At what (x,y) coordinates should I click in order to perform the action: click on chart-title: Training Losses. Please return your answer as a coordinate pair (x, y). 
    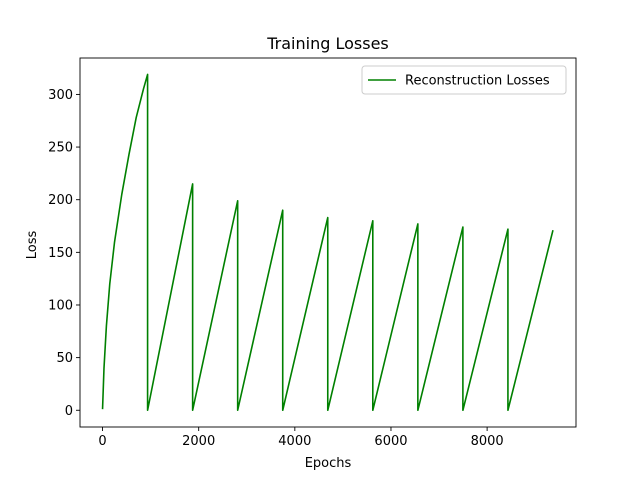
    Looking at the image, I should click on (327, 43).